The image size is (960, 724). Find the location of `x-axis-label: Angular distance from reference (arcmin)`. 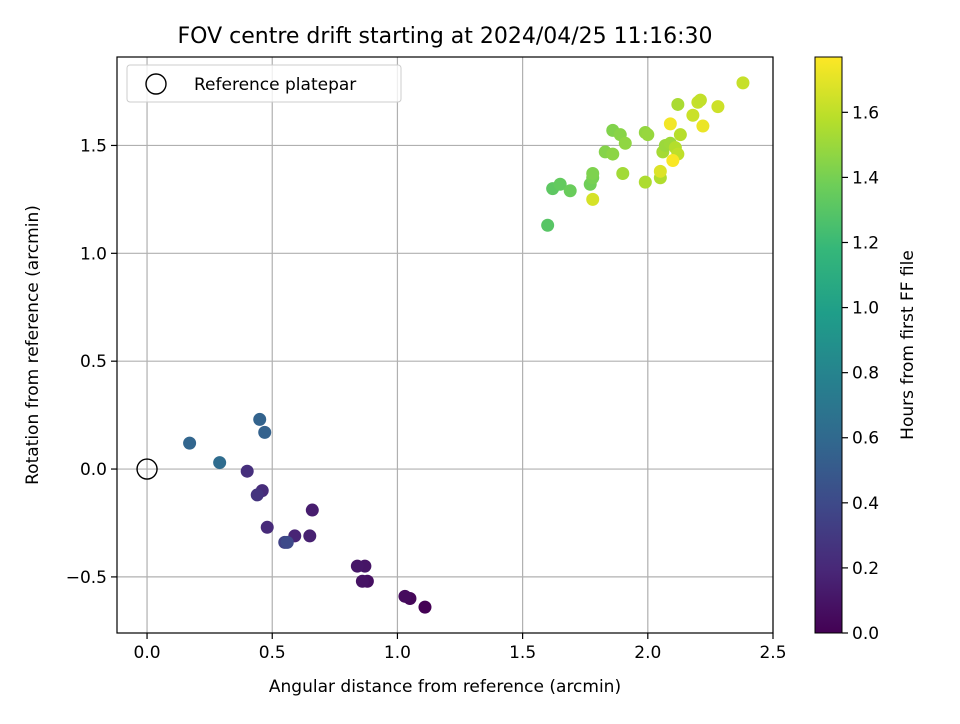

x-axis-label: Angular distance from reference (arcmin) is located at coordinates (445, 687).